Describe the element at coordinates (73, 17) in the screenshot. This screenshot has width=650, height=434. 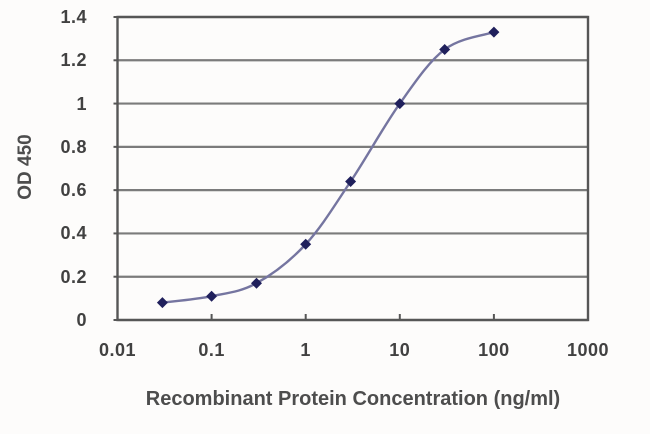
I see `y-tick-label: 1.4` at that location.